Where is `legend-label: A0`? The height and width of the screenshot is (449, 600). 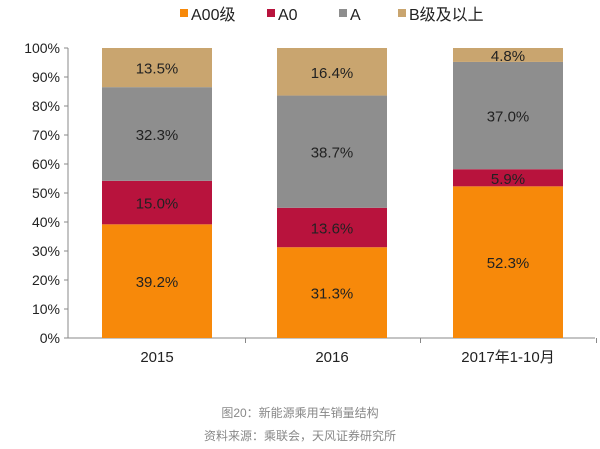 legend-label: A0 is located at coordinates (288, 15).